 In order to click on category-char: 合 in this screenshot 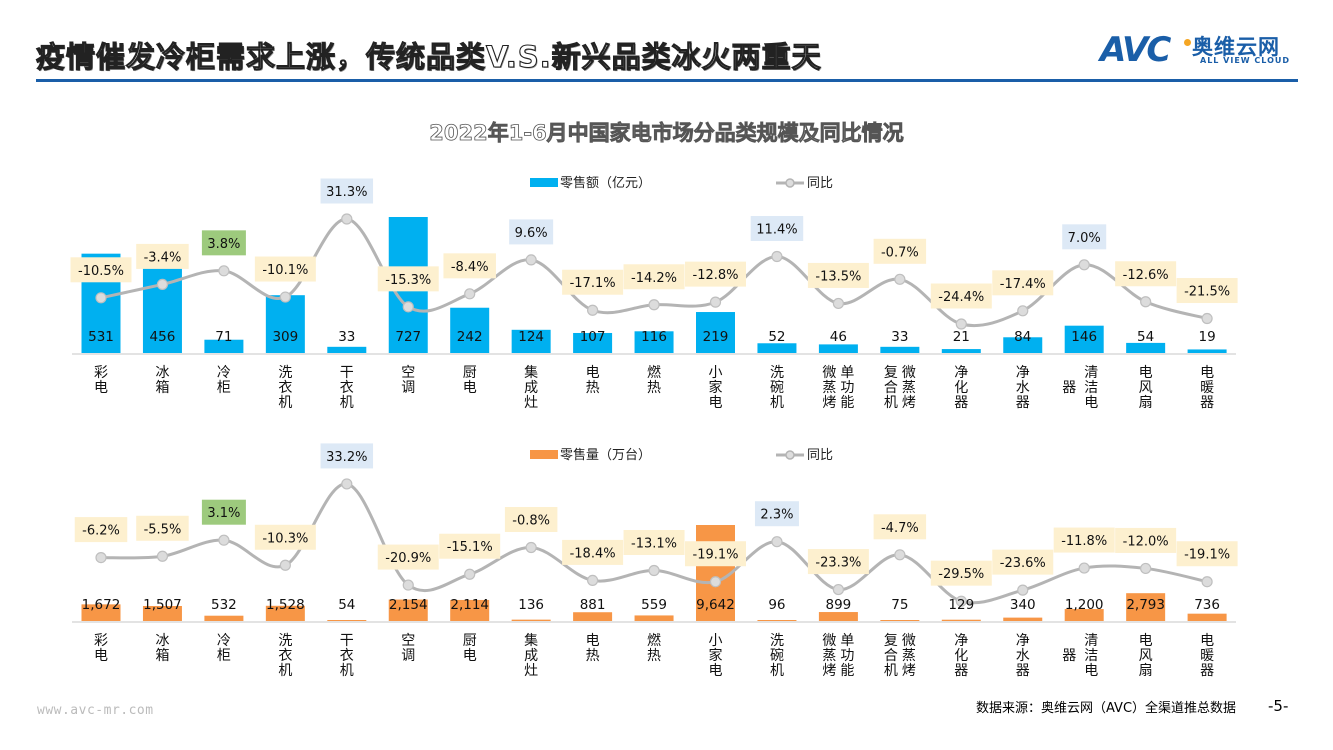, I will do `click(891, 388)`.